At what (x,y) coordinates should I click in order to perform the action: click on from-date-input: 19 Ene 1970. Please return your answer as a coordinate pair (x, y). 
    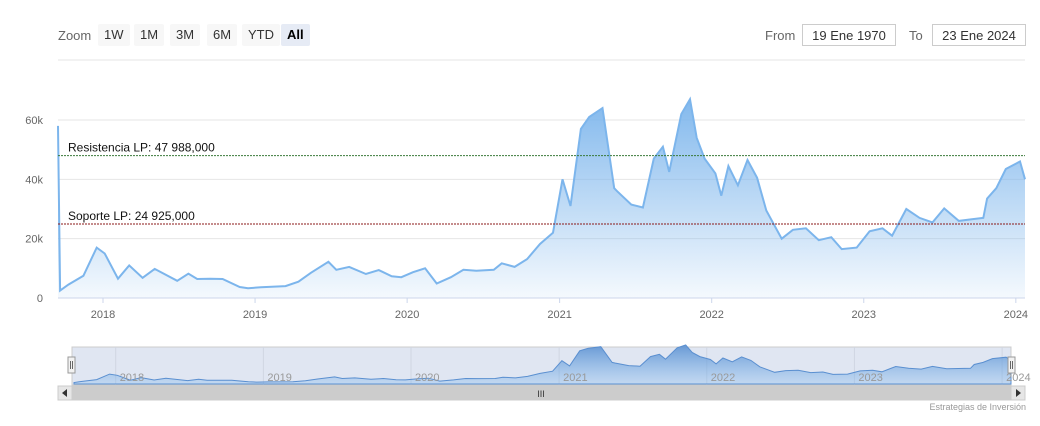
    Looking at the image, I should click on (849, 35).